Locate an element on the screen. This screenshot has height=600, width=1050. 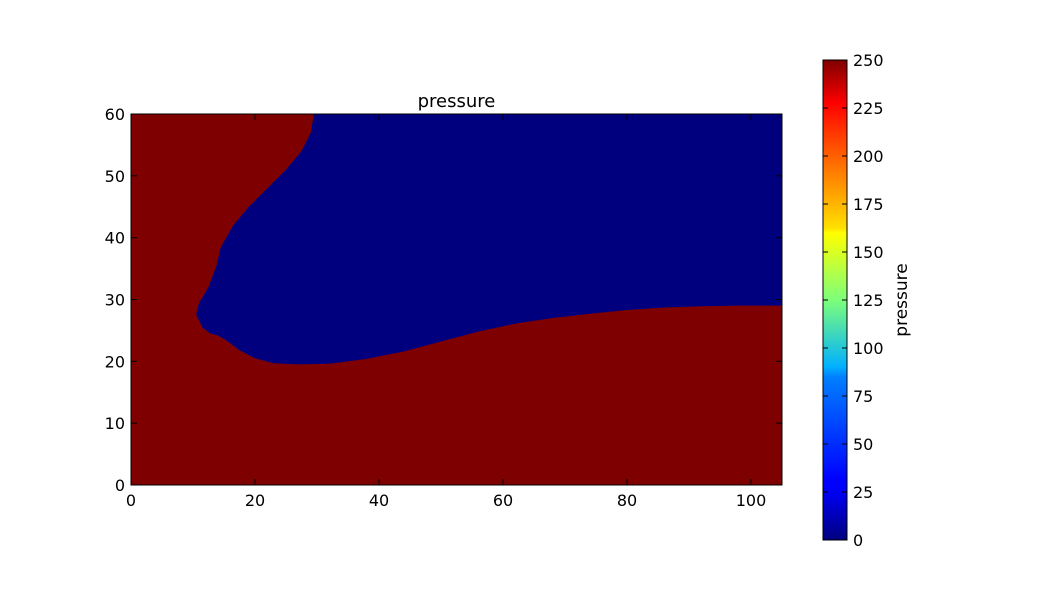
colorbar-tick-label: 200 is located at coordinates (868, 156).